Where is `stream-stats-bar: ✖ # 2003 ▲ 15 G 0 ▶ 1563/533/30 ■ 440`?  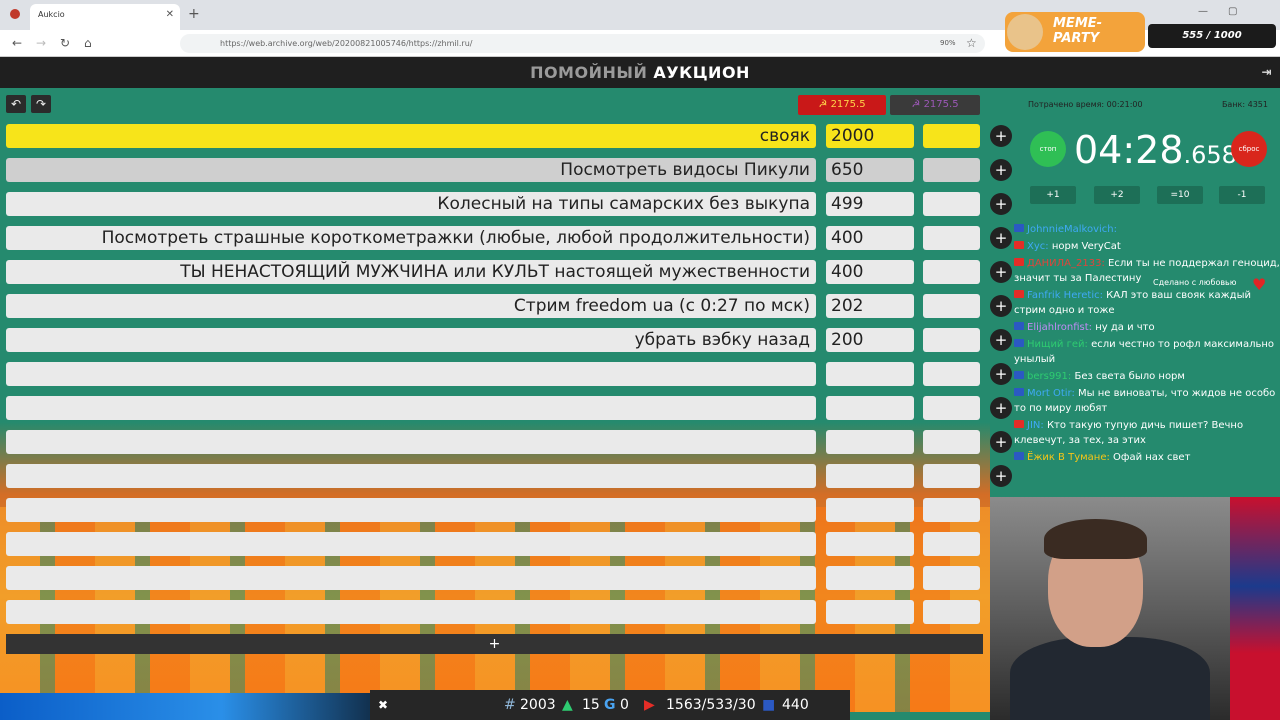 stream-stats-bar: ✖ # 2003 ▲ 15 G 0 ▶ 1563/533/30 ■ 440 is located at coordinates (610, 705).